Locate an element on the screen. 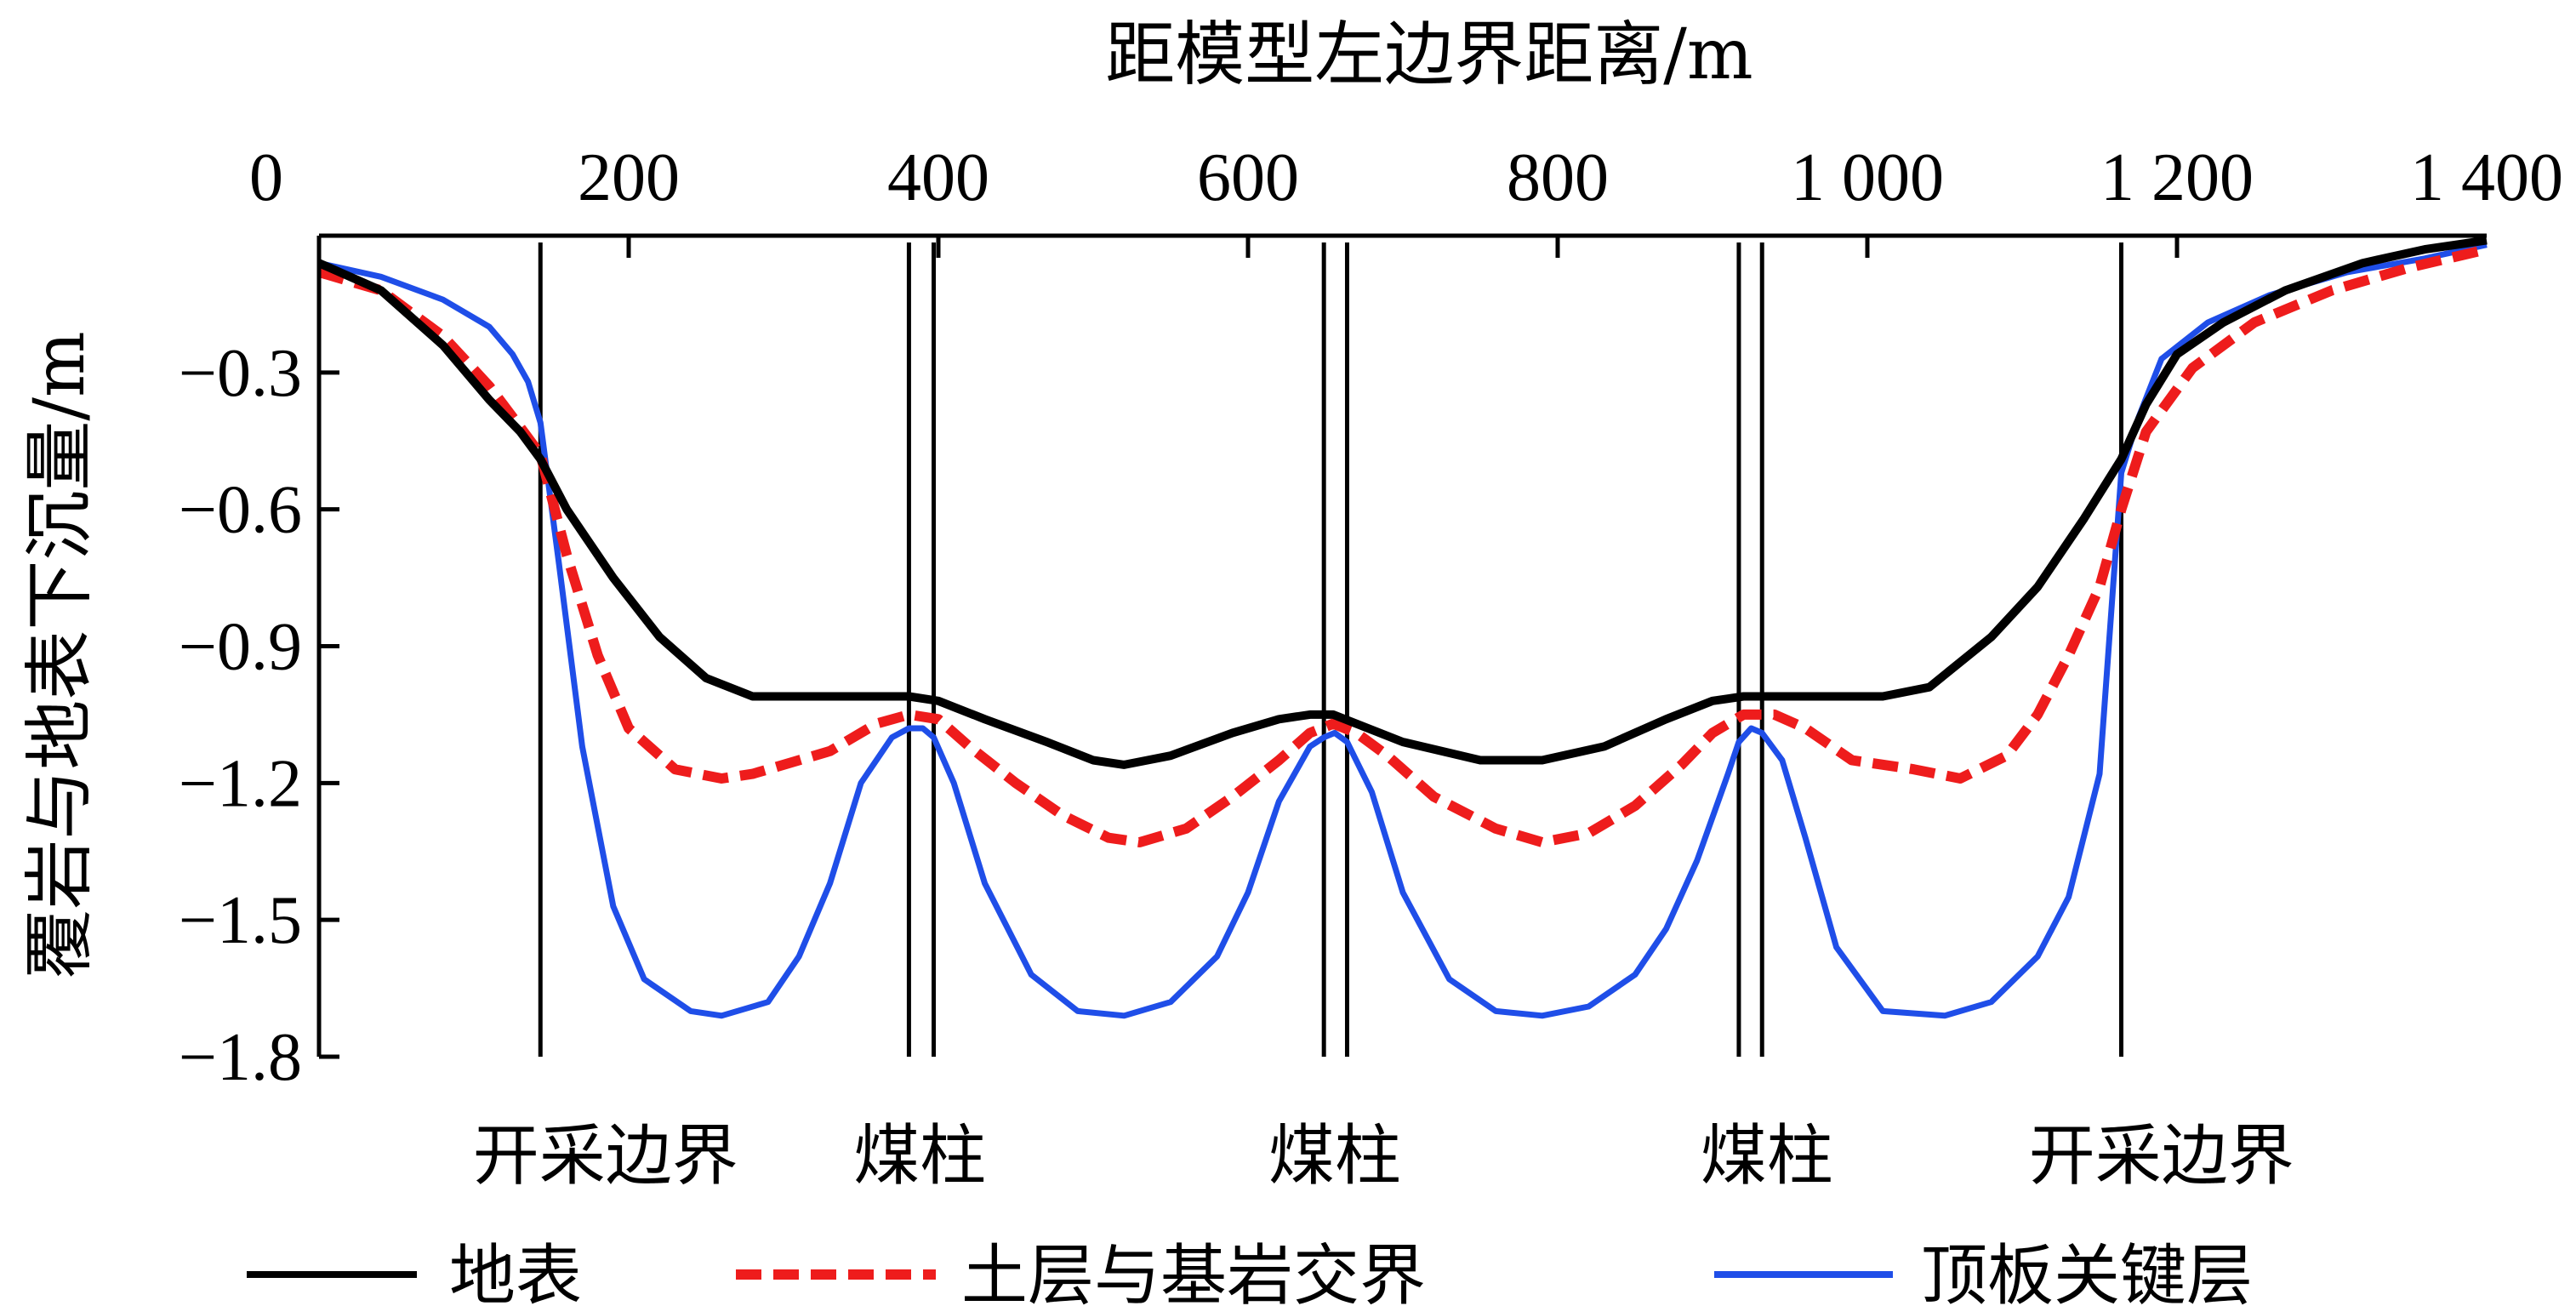 The image size is (2576, 1306). x-tick-label: 800 is located at coordinates (1558, 177).